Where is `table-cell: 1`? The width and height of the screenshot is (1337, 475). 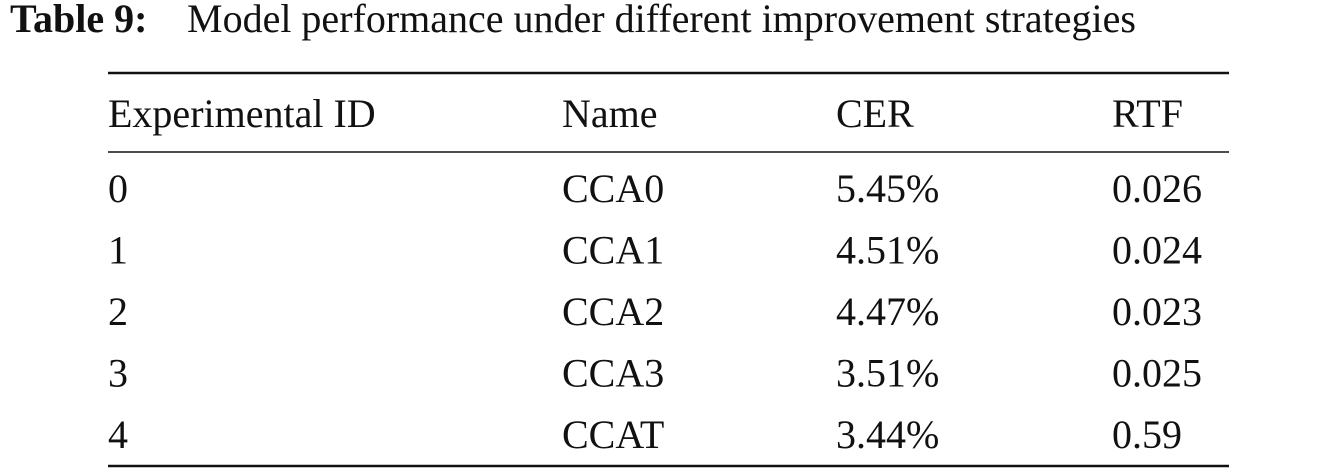
table-cell: 1 is located at coordinates (118, 250).